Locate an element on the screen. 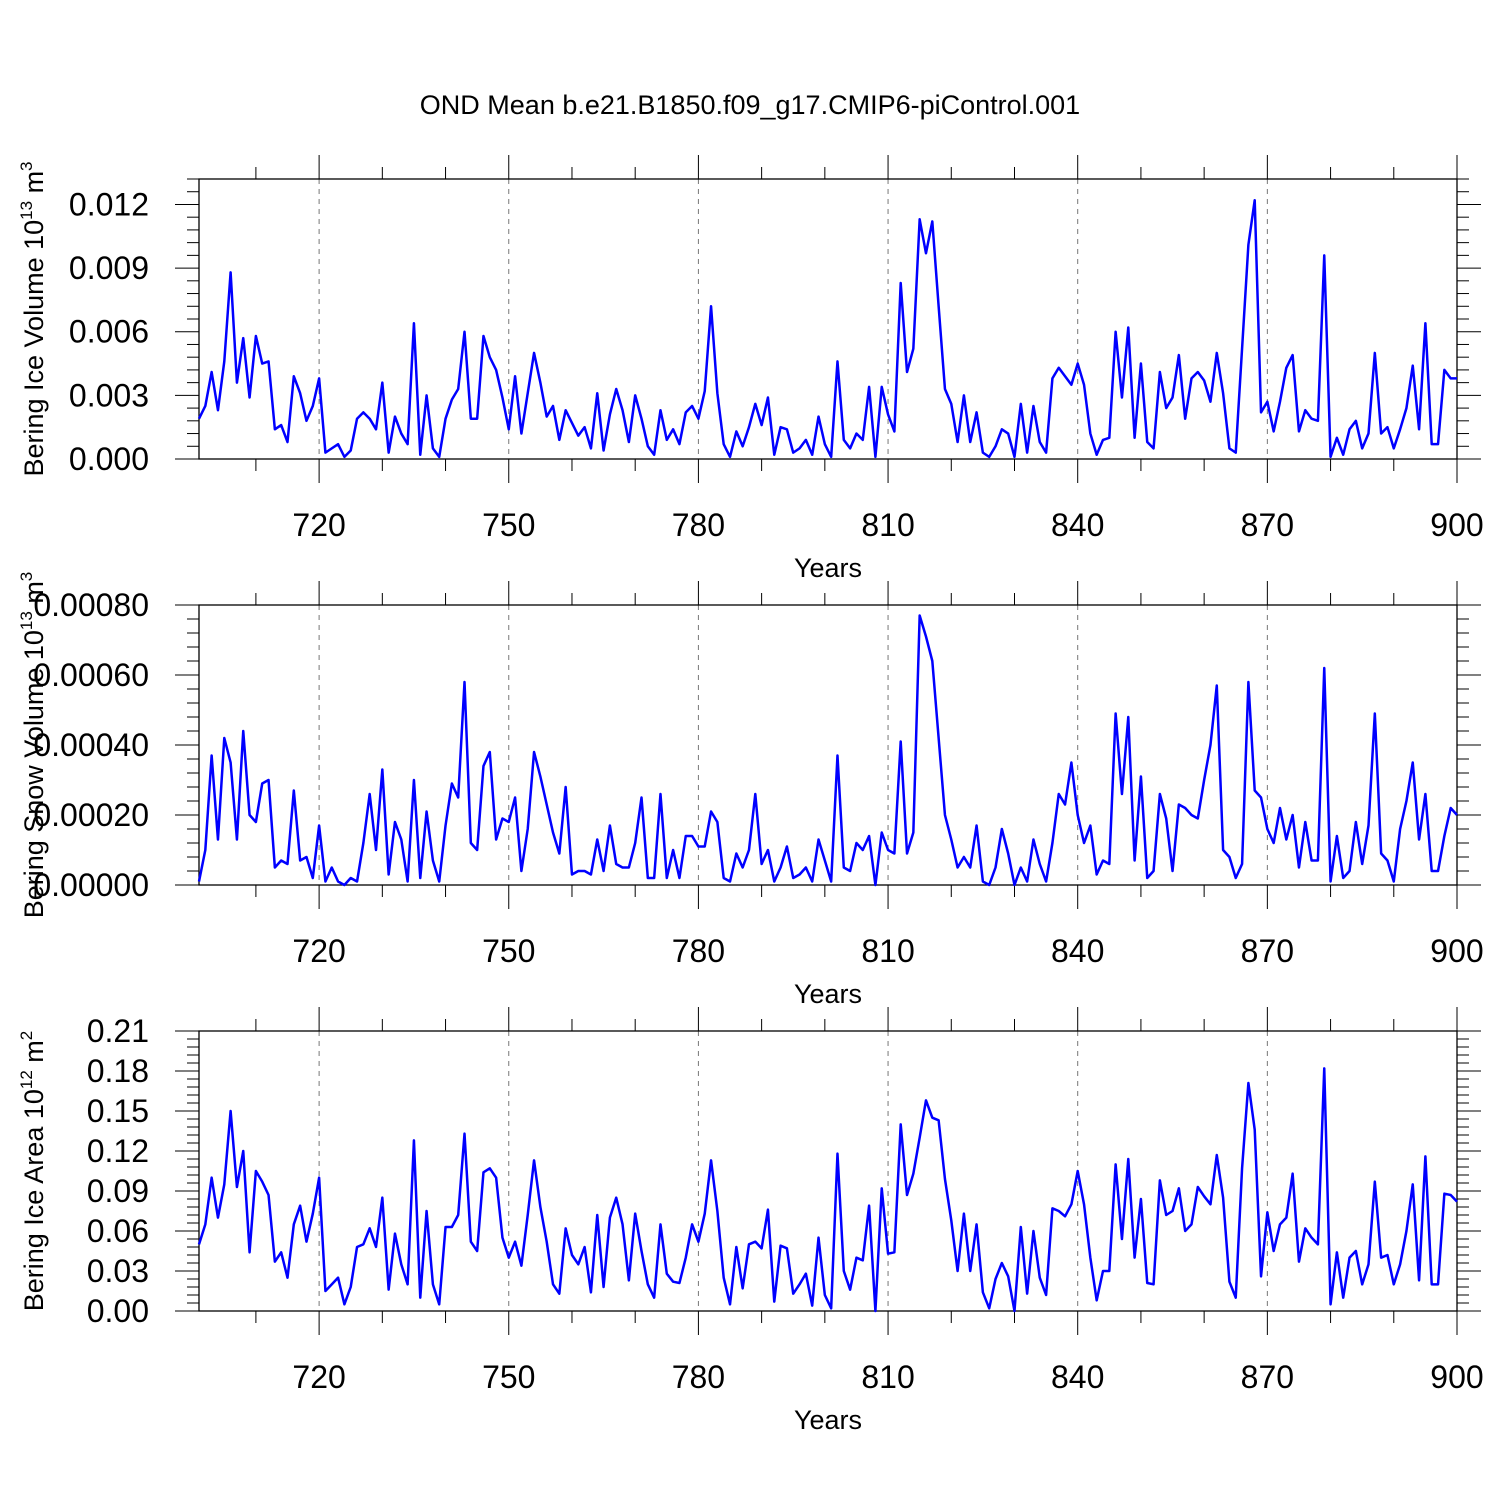 The height and width of the screenshot is (1500, 1500). y-tick-label: 0.012 is located at coordinates (109, 204).